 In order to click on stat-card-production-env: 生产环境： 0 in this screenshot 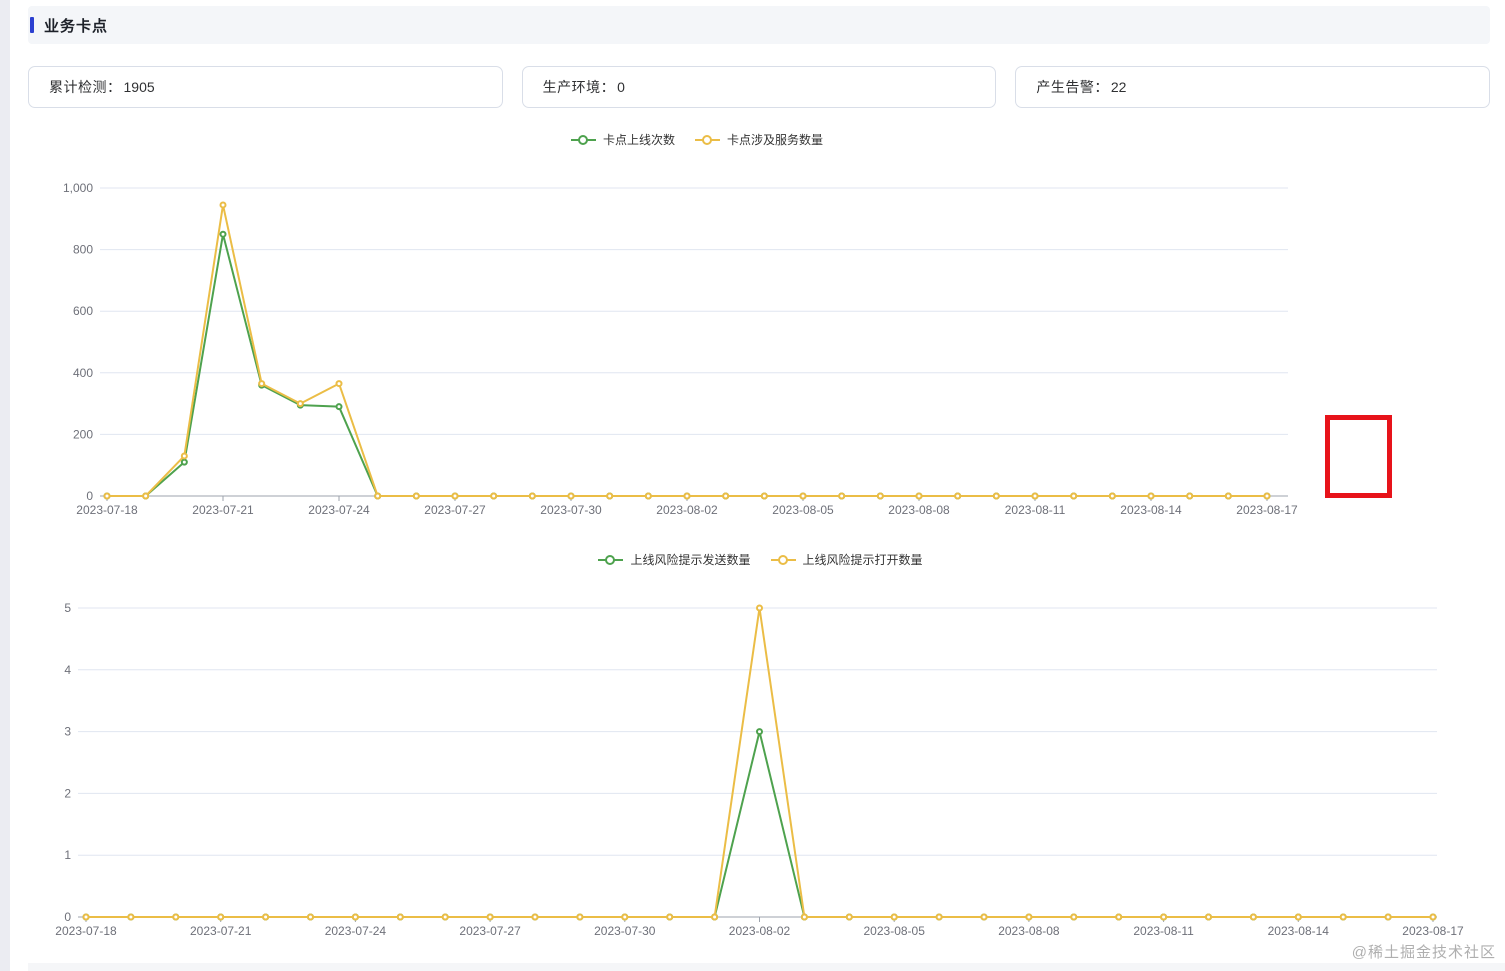, I will do `click(759, 87)`.